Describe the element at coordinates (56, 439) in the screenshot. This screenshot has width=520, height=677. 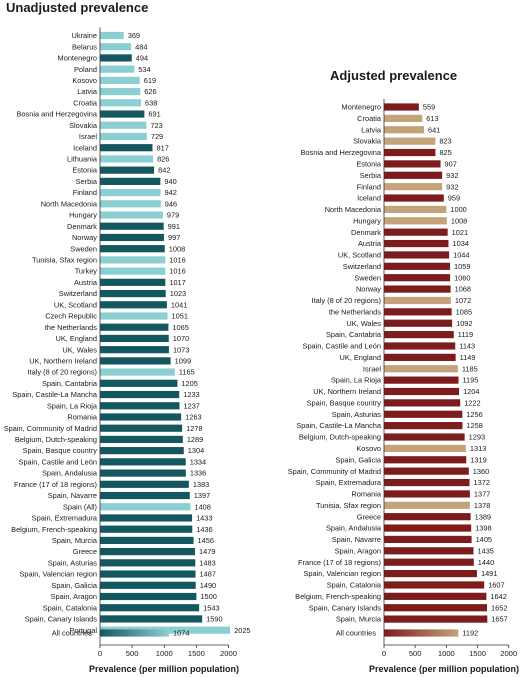
I see `category-label: Belgium, Dutch-speaking` at that location.